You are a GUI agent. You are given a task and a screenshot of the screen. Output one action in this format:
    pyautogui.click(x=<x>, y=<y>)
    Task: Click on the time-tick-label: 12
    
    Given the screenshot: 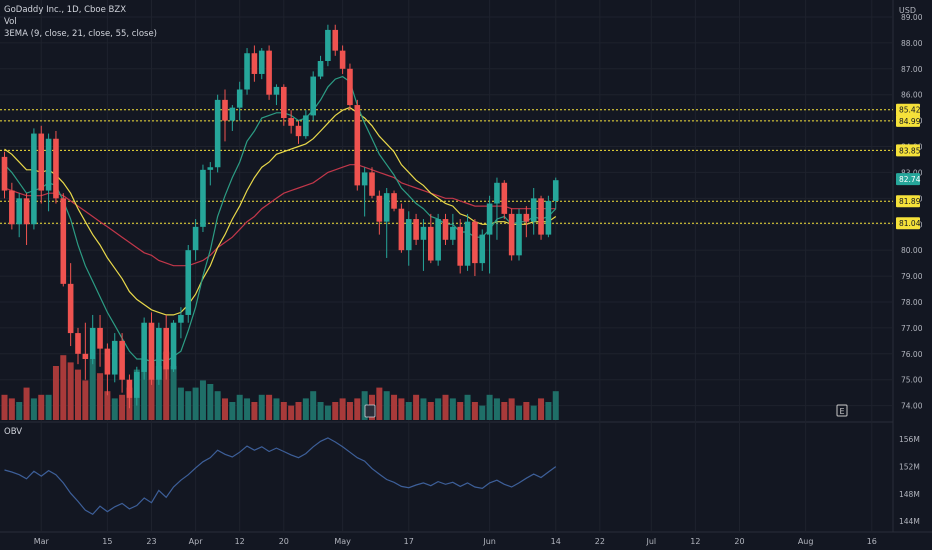 What is the action you would take?
    pyautogui.click(x=240, y=541)
    